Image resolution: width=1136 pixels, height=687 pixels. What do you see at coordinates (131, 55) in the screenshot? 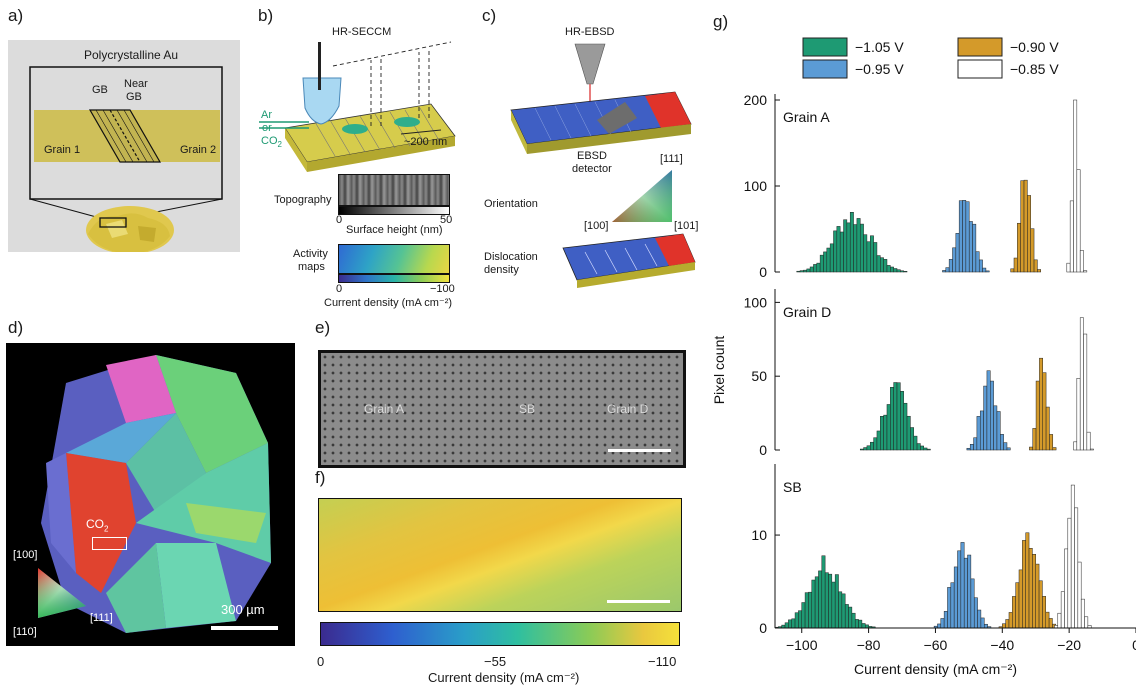
I see `panel-a-title: Polycrystalline Au` at bounding box center [131, 55].